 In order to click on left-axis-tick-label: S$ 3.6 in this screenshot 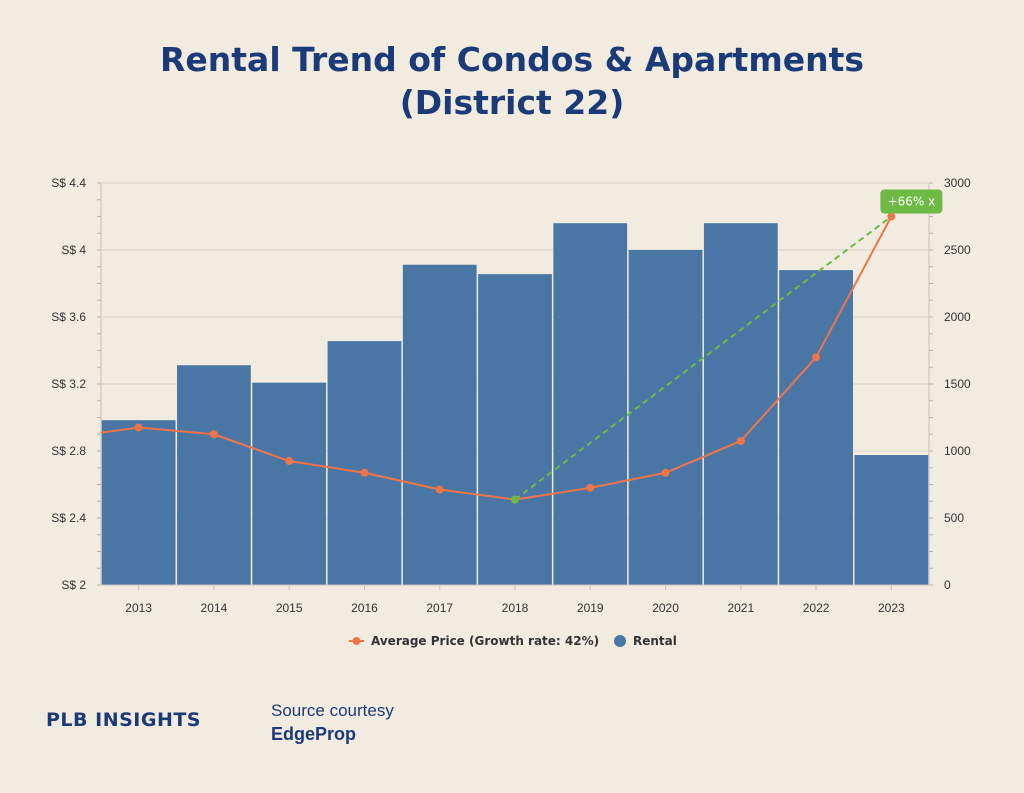, I will do `click(68, 317)`.